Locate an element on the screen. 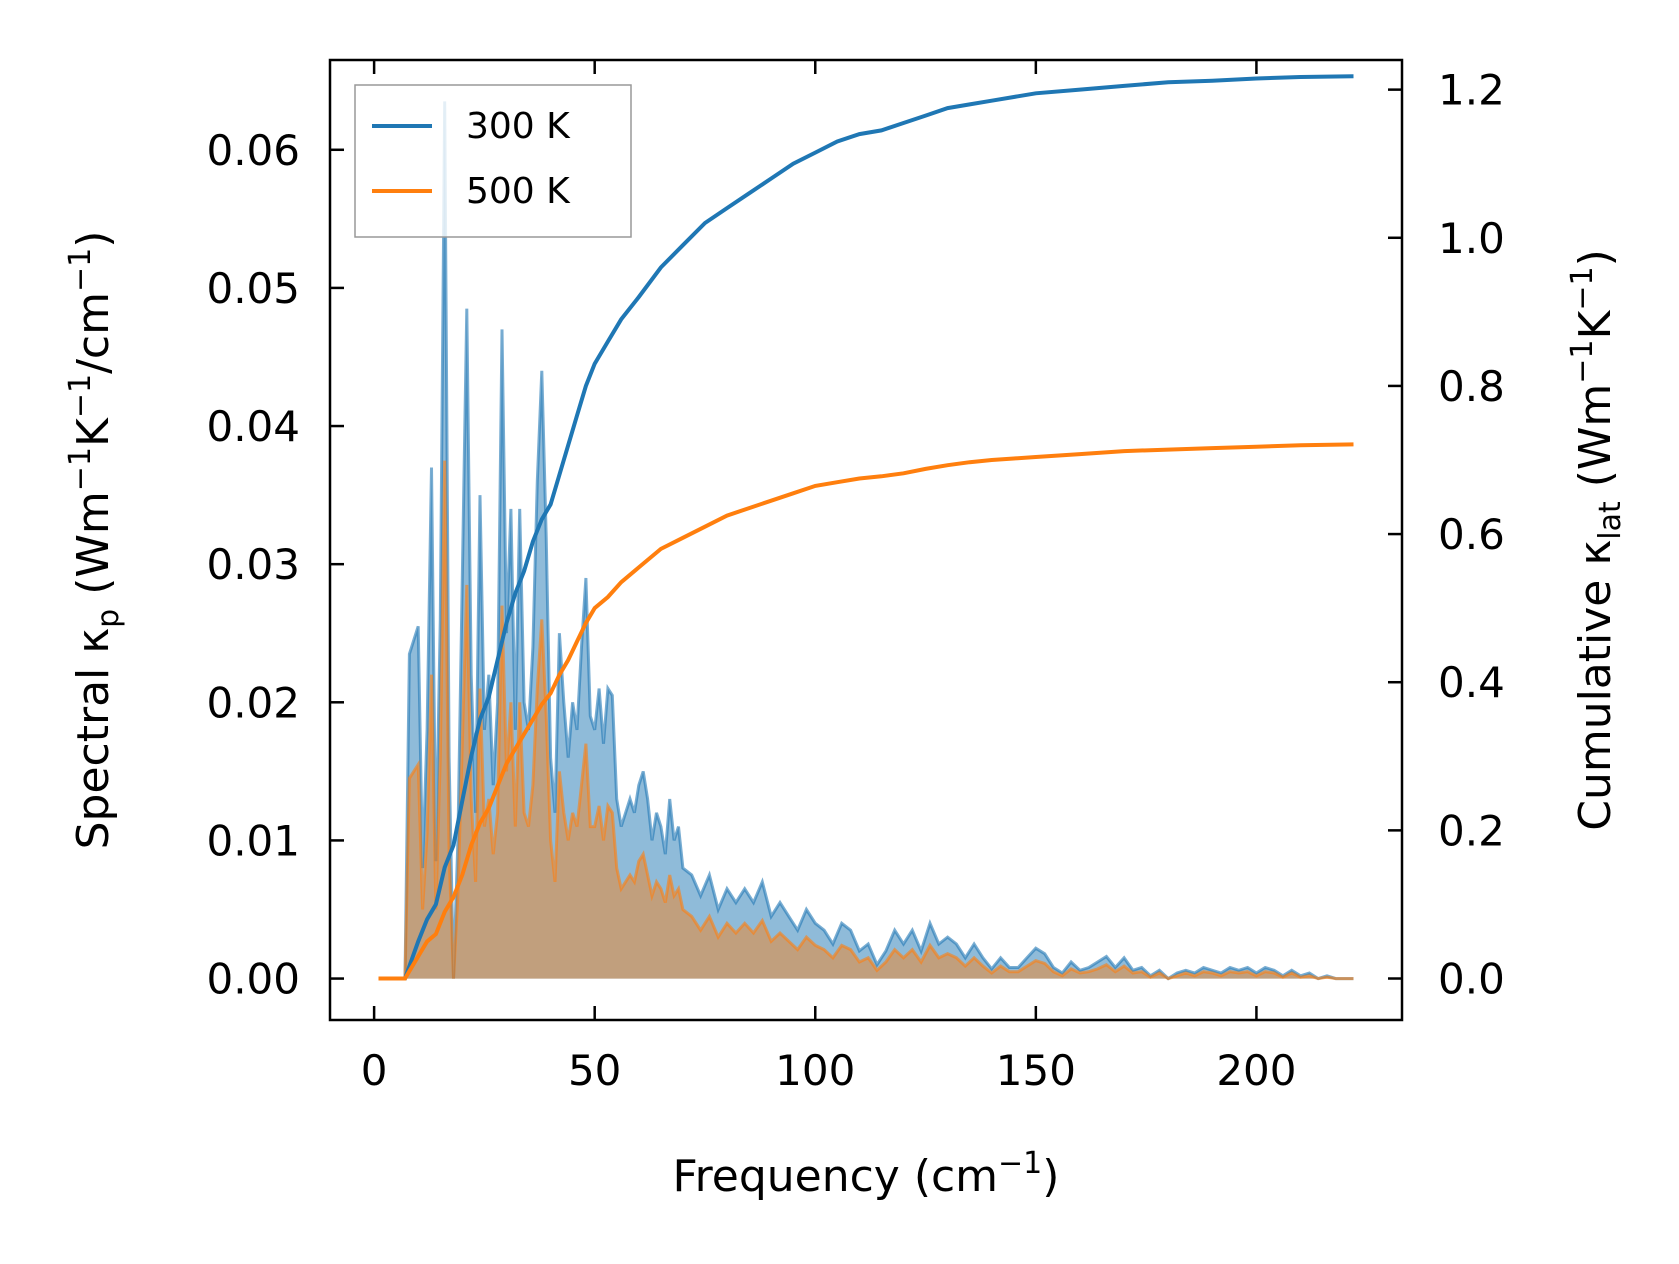  right-y-tick-label: 0.4 is located at coordinates (1471, 682).